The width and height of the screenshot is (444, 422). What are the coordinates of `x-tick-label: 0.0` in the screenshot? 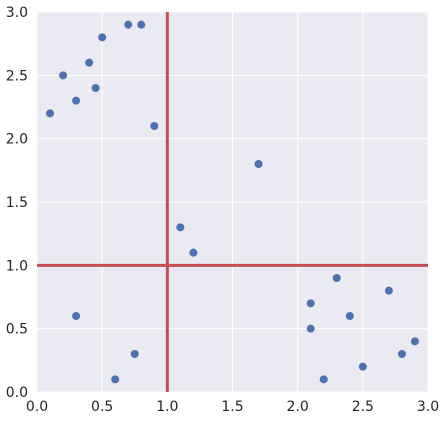 It's located at (37, 407).